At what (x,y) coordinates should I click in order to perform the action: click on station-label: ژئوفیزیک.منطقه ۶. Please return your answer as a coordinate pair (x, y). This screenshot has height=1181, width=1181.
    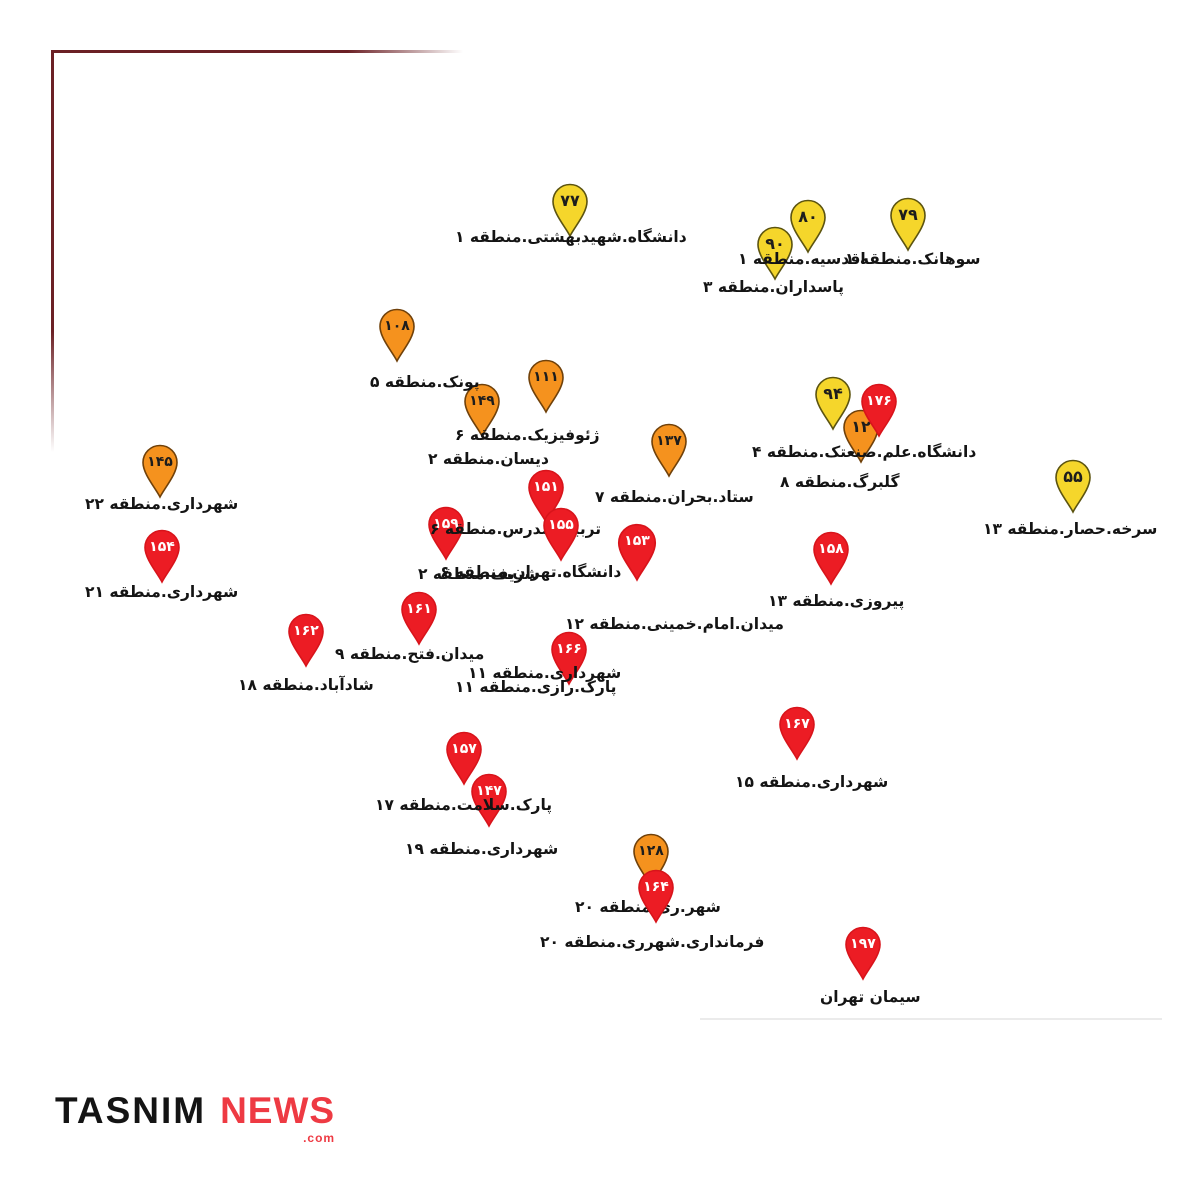
    Looking at the image, I should click on (527, 435).